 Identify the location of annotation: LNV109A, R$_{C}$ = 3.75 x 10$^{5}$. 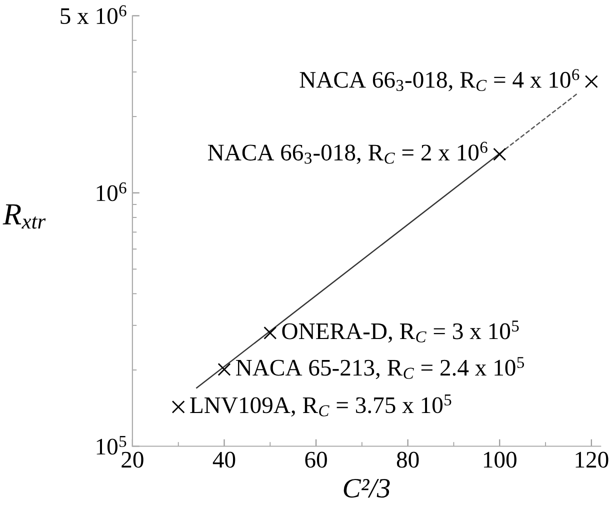
(321, 405).